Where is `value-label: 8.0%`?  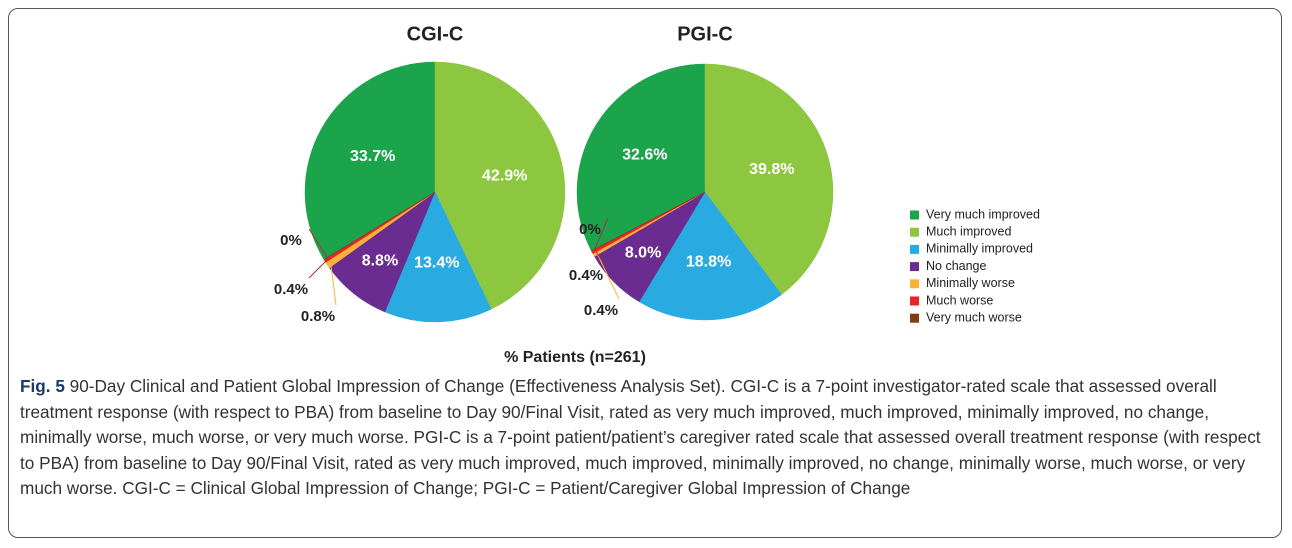
value-label: 8.0% is located at coordinates (643, 252).